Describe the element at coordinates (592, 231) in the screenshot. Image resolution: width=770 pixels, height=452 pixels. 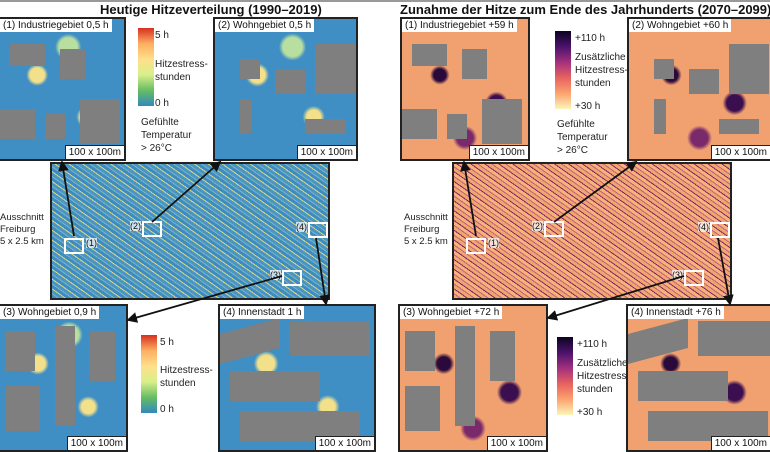
I see `right-overview-map: (1) (2) (3) (4)` at that location.